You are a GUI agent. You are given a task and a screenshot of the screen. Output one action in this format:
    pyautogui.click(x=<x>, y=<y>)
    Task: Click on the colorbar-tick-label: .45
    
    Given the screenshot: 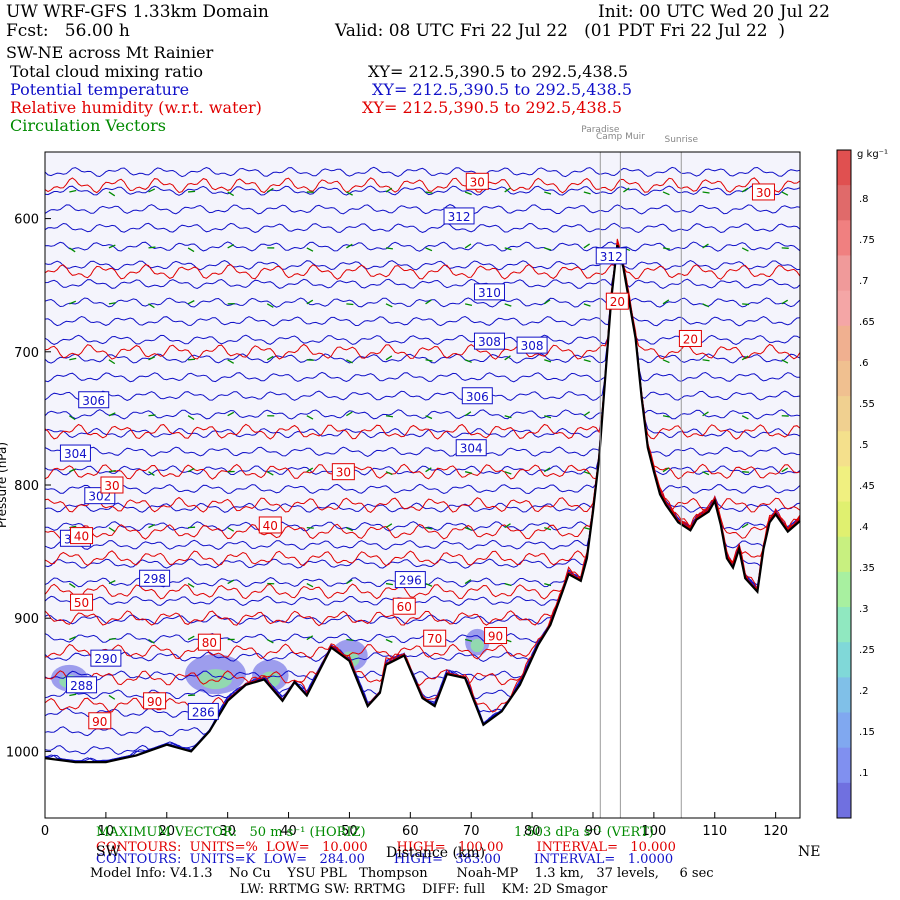 What is the action you would take?
    pyautogui.click(x=867, y=486)
    